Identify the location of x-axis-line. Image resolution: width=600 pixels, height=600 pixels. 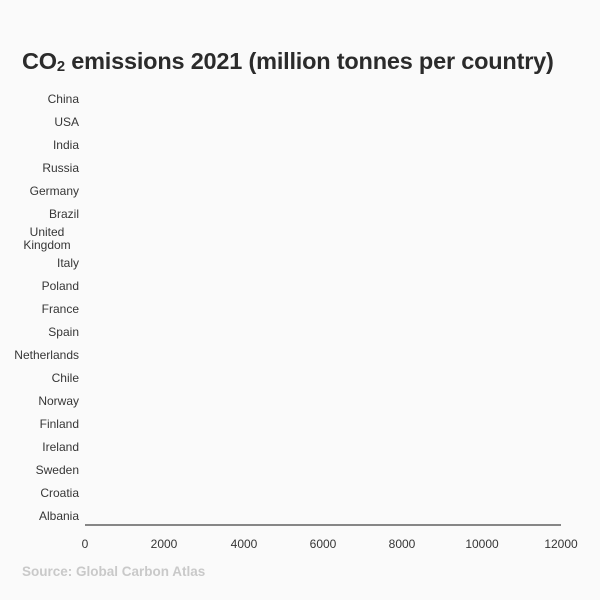
(323, 525).